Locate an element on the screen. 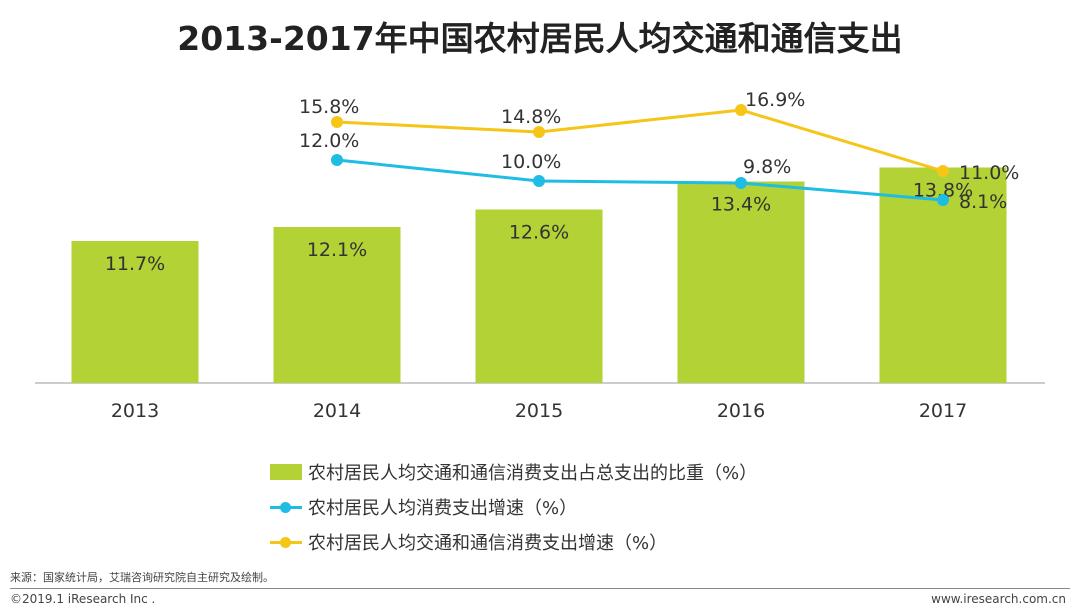 The height and width of the screenshot is (615, 1080). legend-item-transport-growth: 农村居民人均交通和通信消费支出增速（%） is located at coordinates (513, 541).